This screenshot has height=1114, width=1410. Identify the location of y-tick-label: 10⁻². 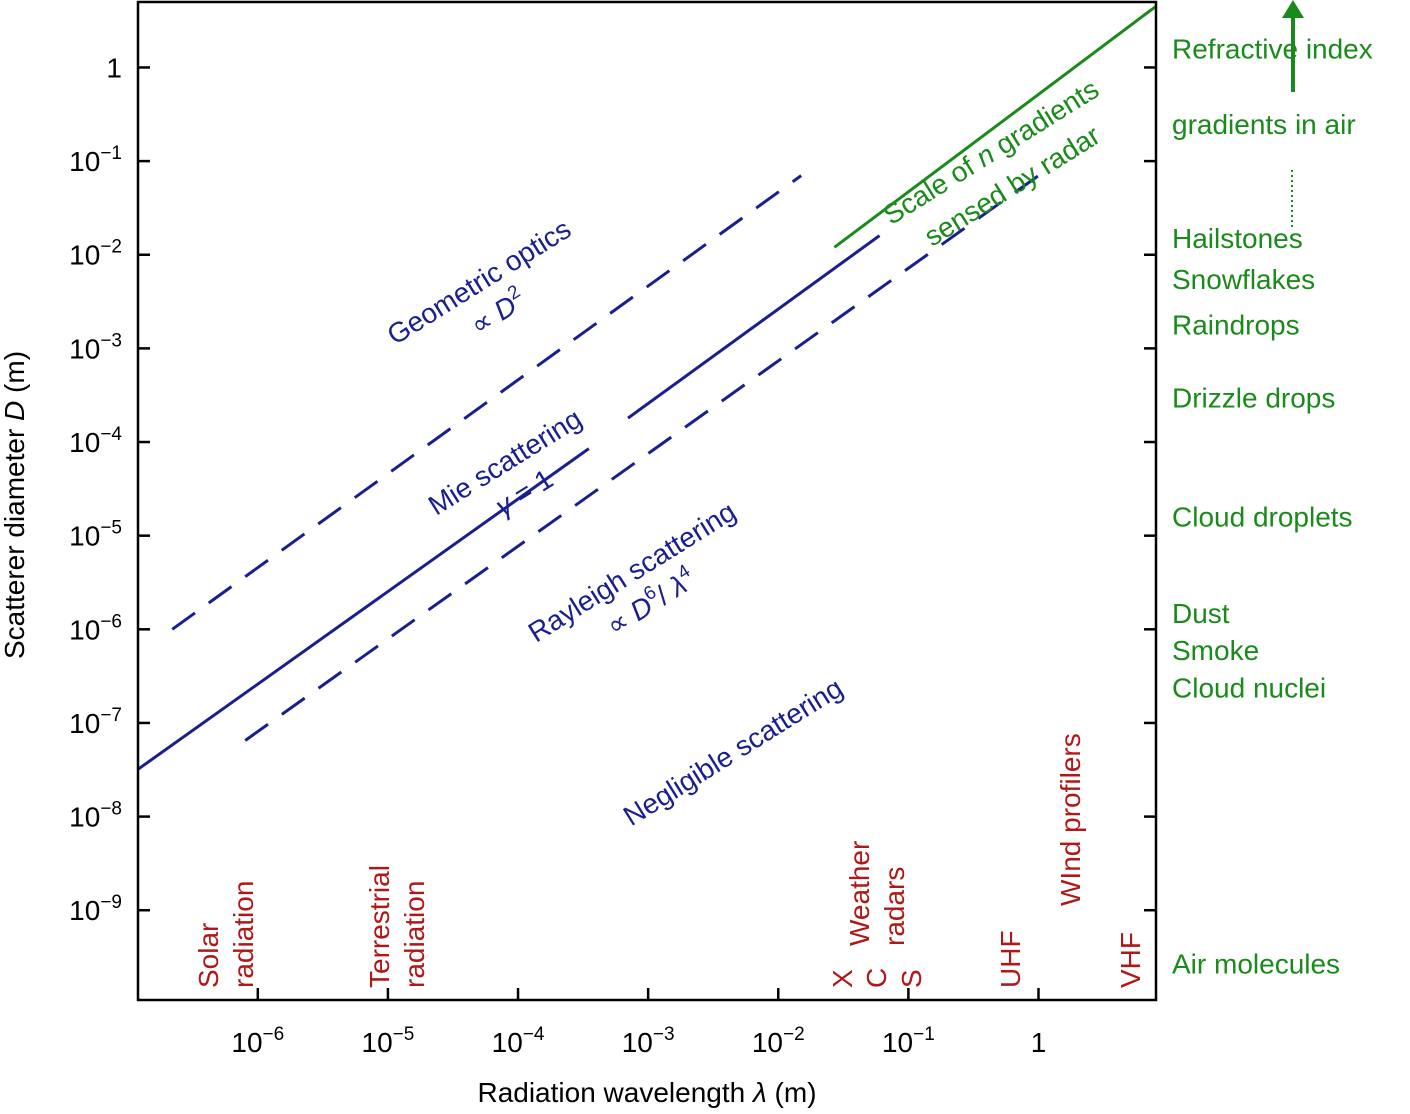
(95, 254).